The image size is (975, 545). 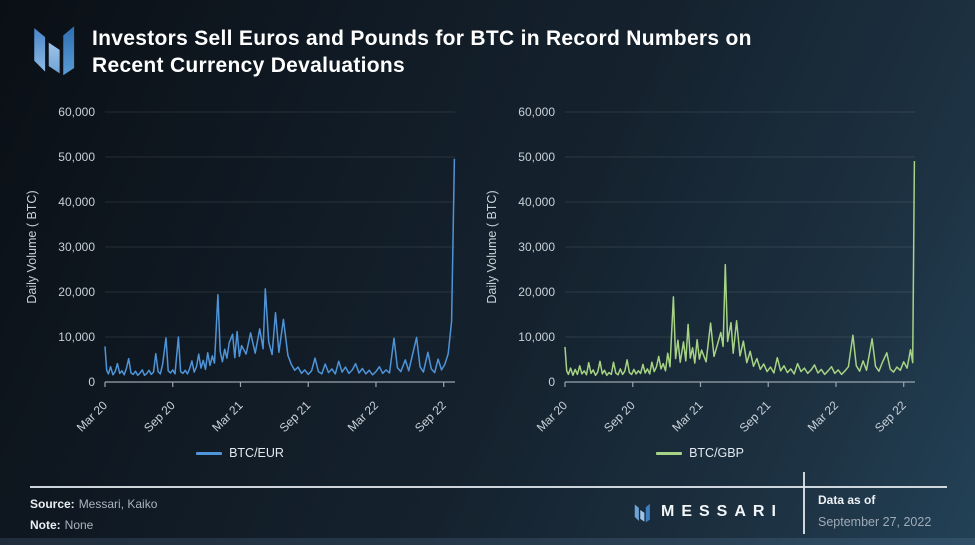 What do you see at coordinates (79, 525) in the screenshot?
I see `note-value: None` at bounding box center [79, 525].